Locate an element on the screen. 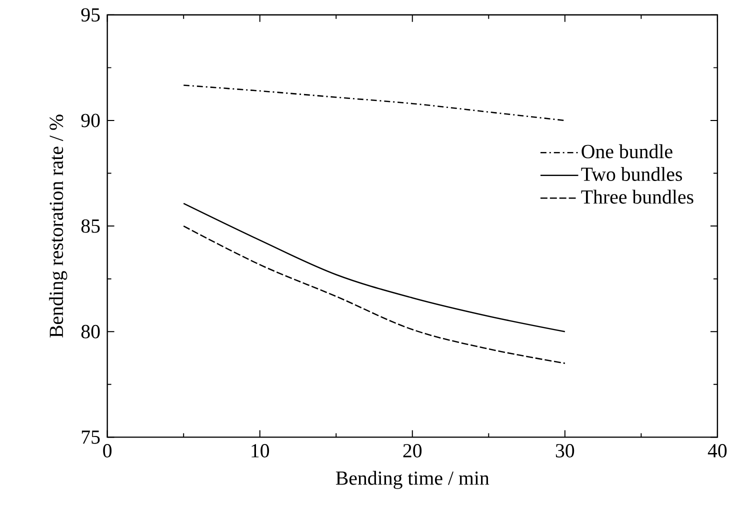  x-tick-label: 20 is located at coordinates (412, 451).